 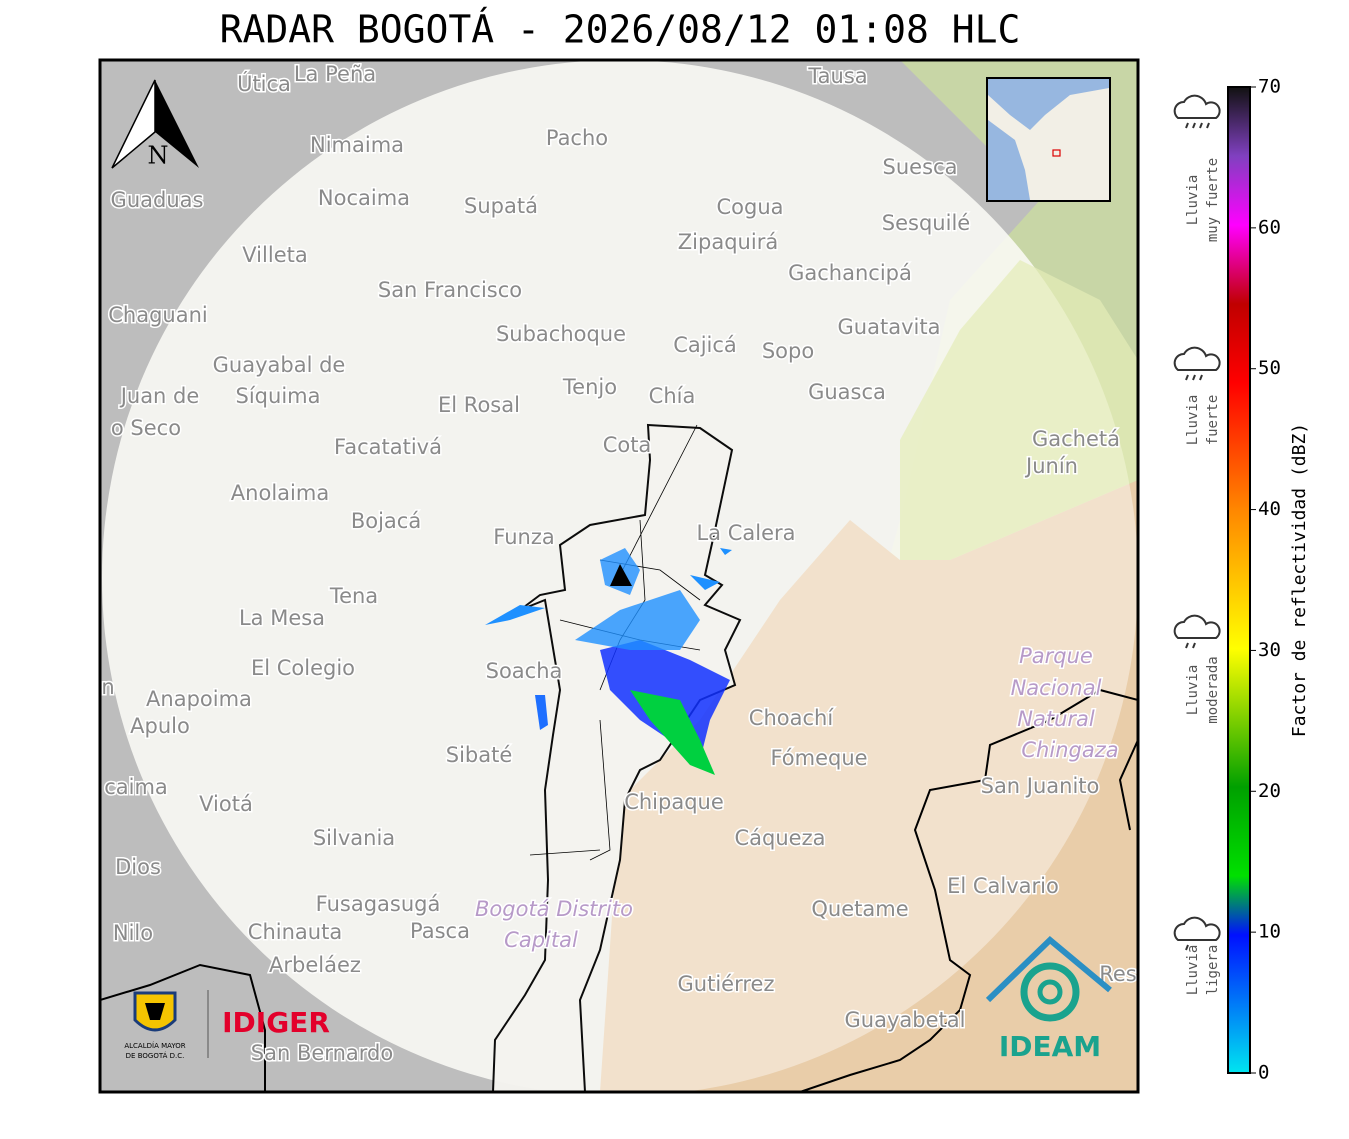 I want to click on place-label: Guayabetal, so click(x=905, y=1020).